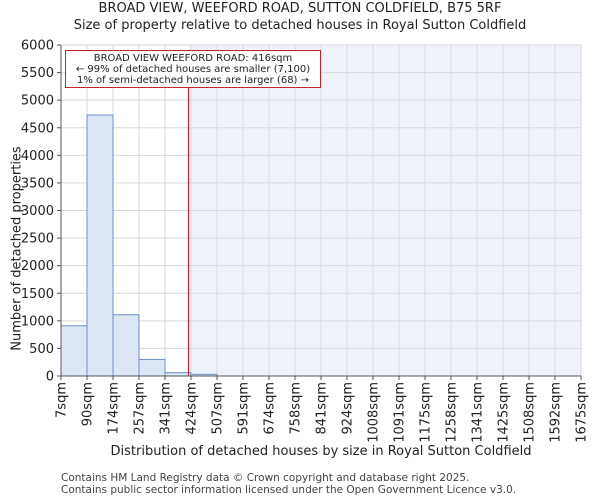  What do you see at coordinates (37, 266) in the screenshot?
I see `y-tick-label: 2000` at bounding box center [37, 266].